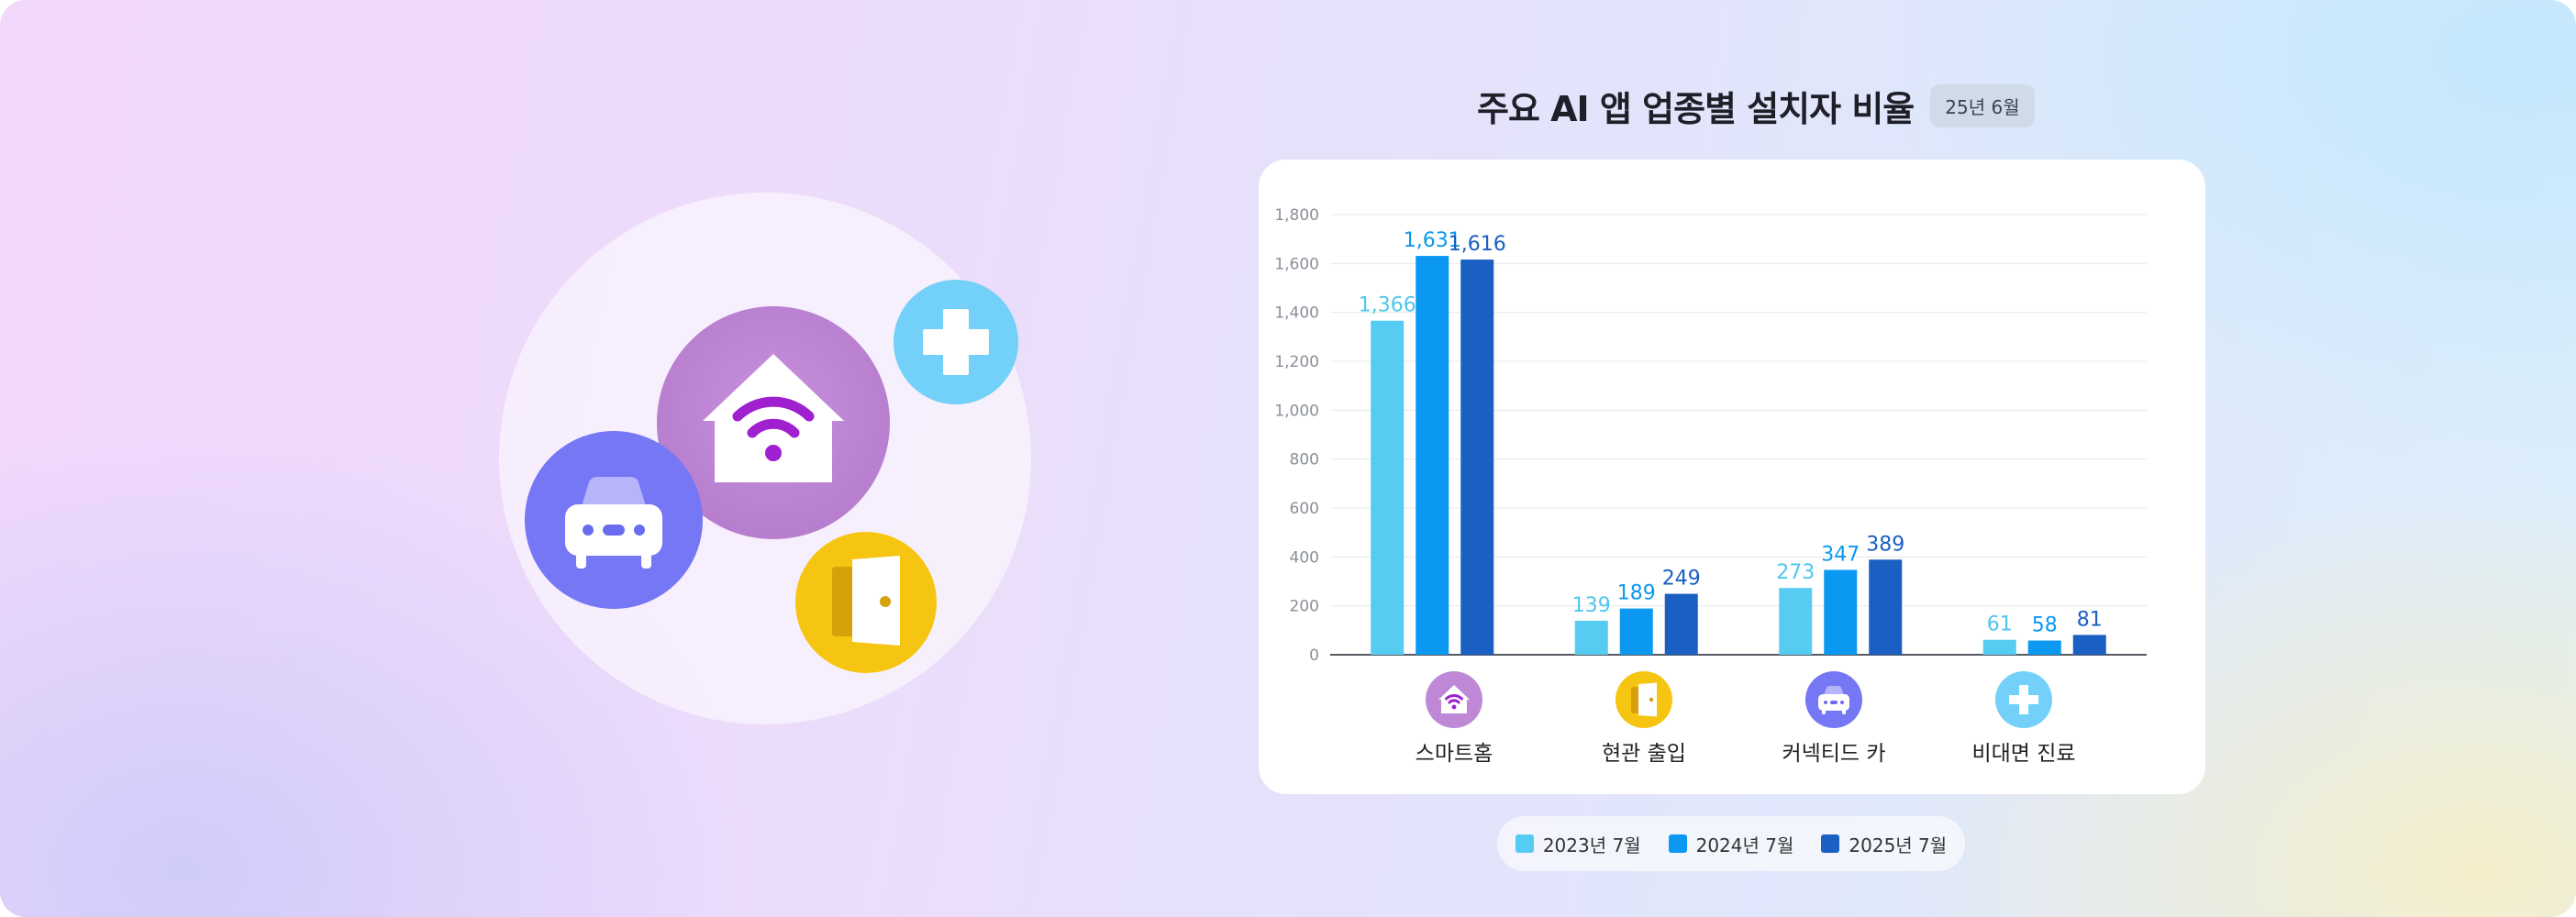  Describe the element at coordinates (1681, 579) in the screenshot. I see `bar-value-label: 249` at that location.